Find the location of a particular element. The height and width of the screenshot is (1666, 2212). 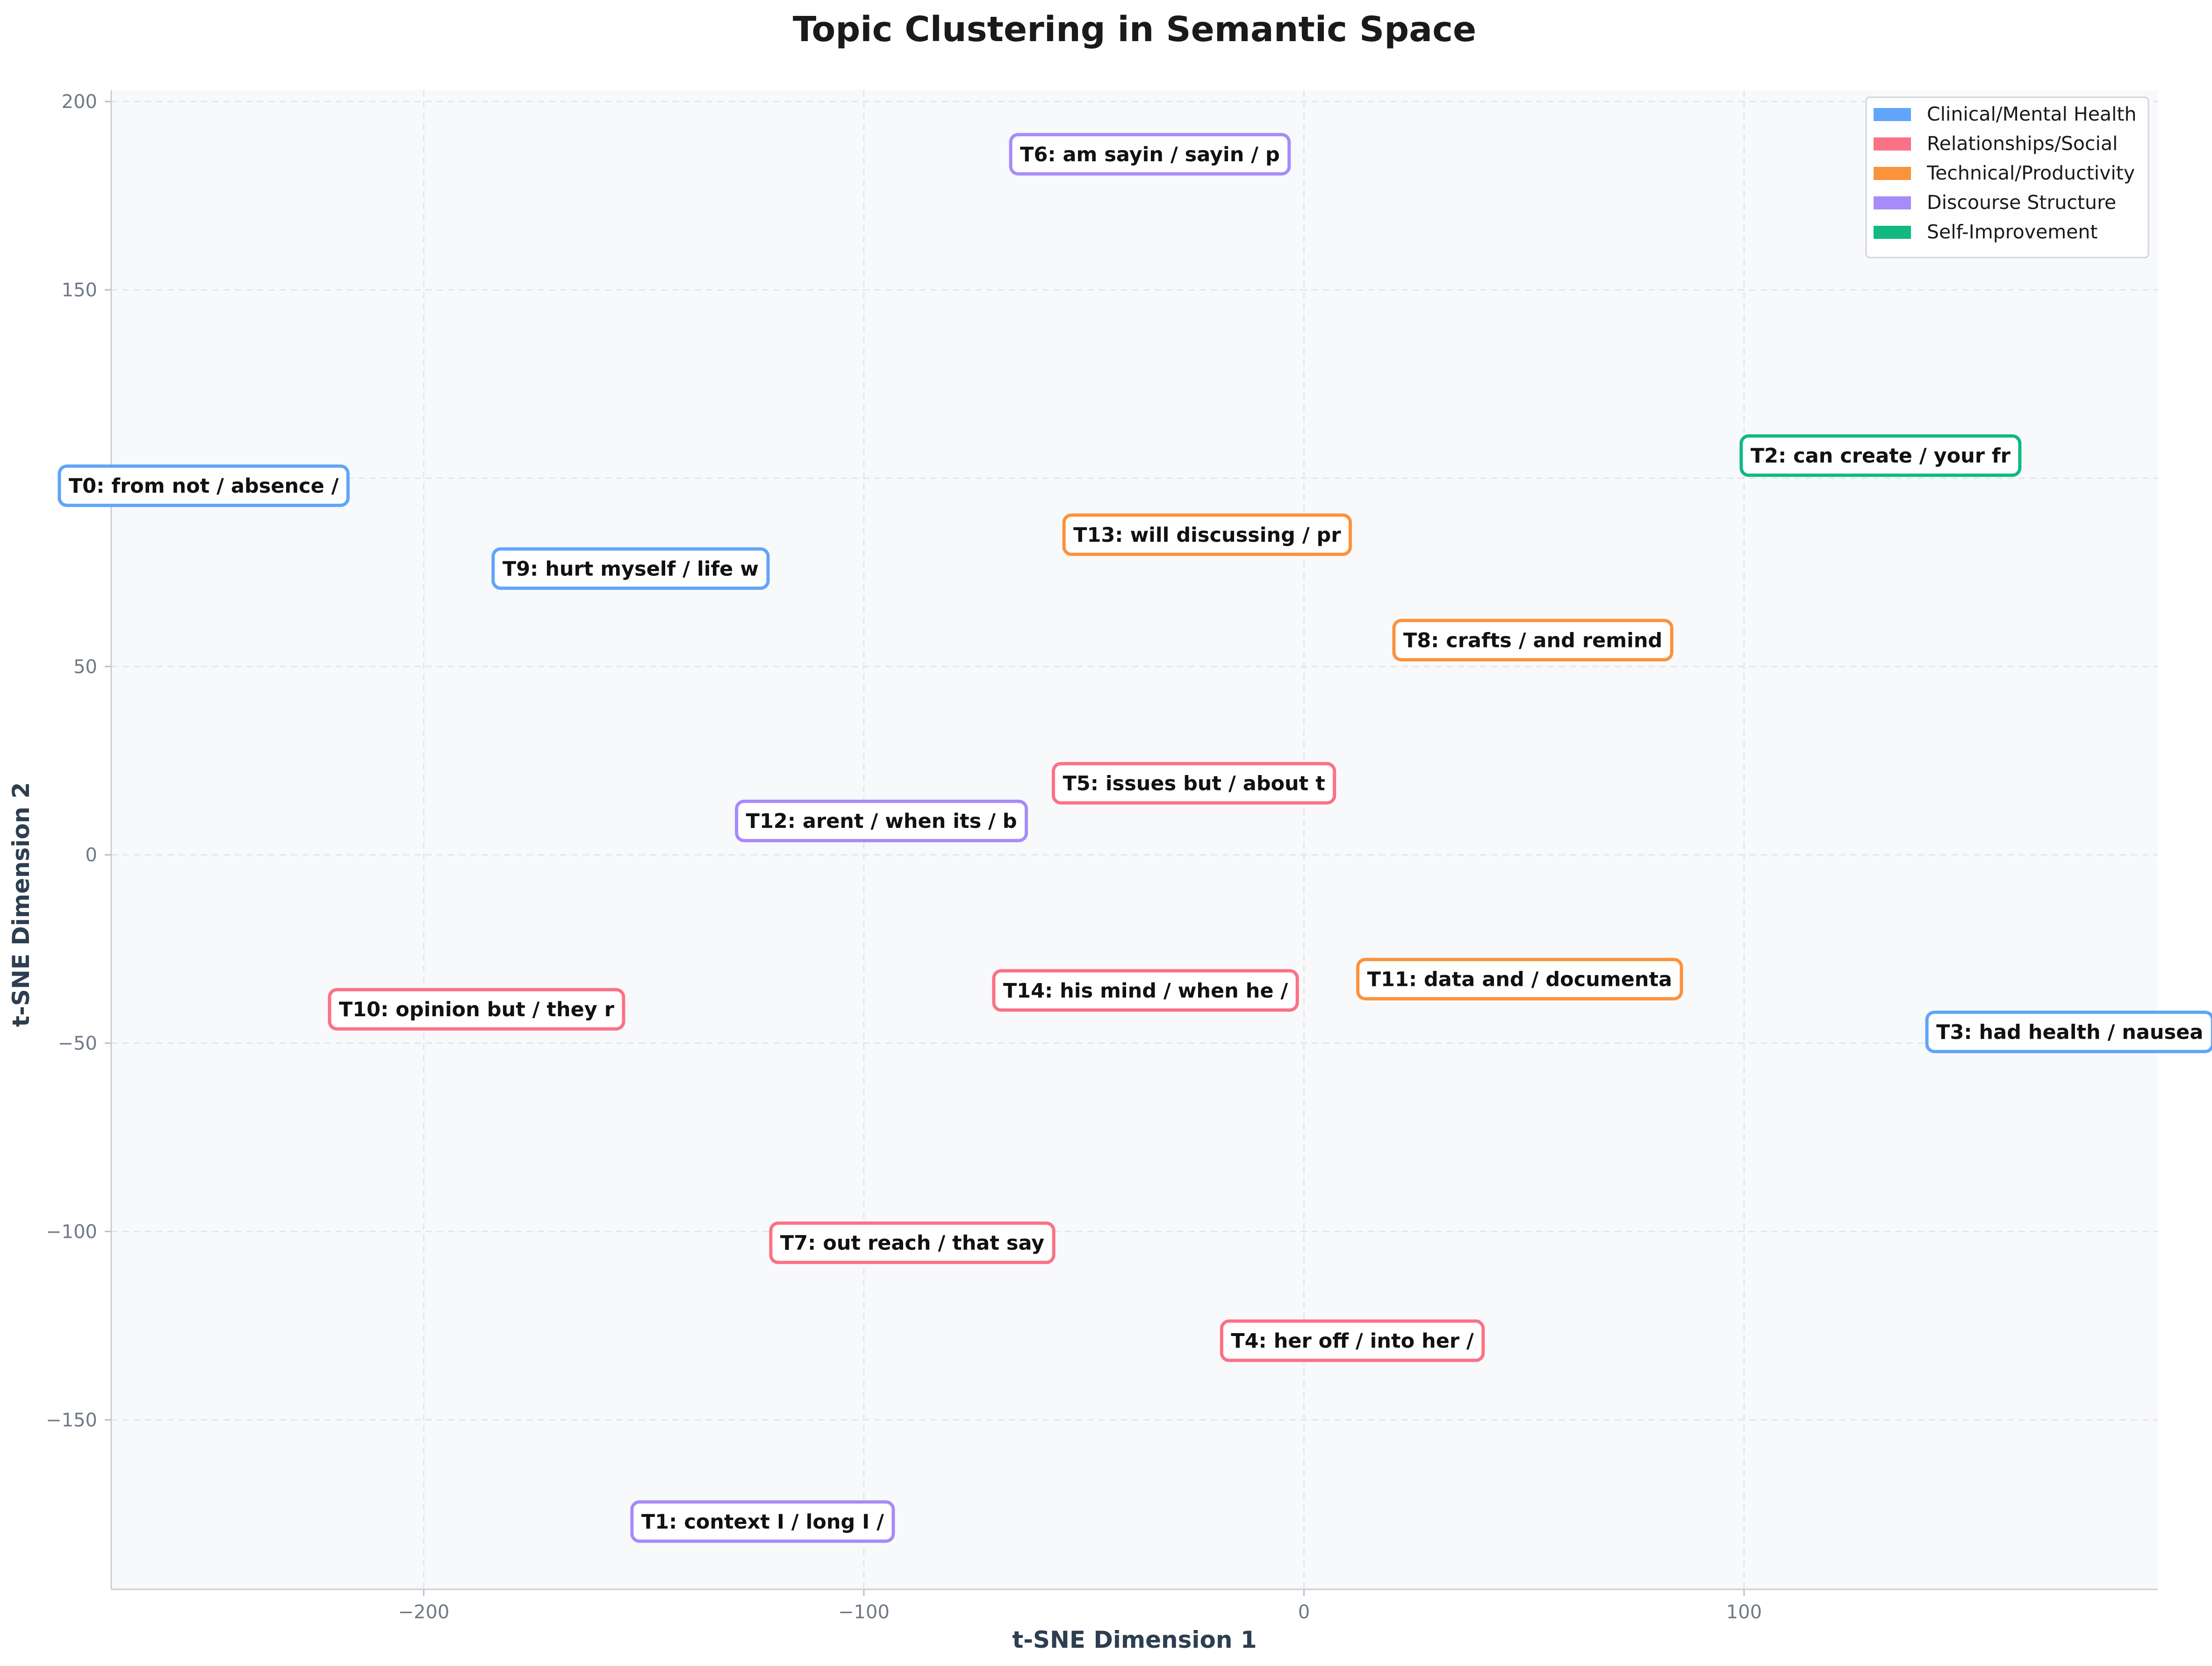

topic-point: T6: am sayin / sayin / p is located at coordinates (1150, 154).